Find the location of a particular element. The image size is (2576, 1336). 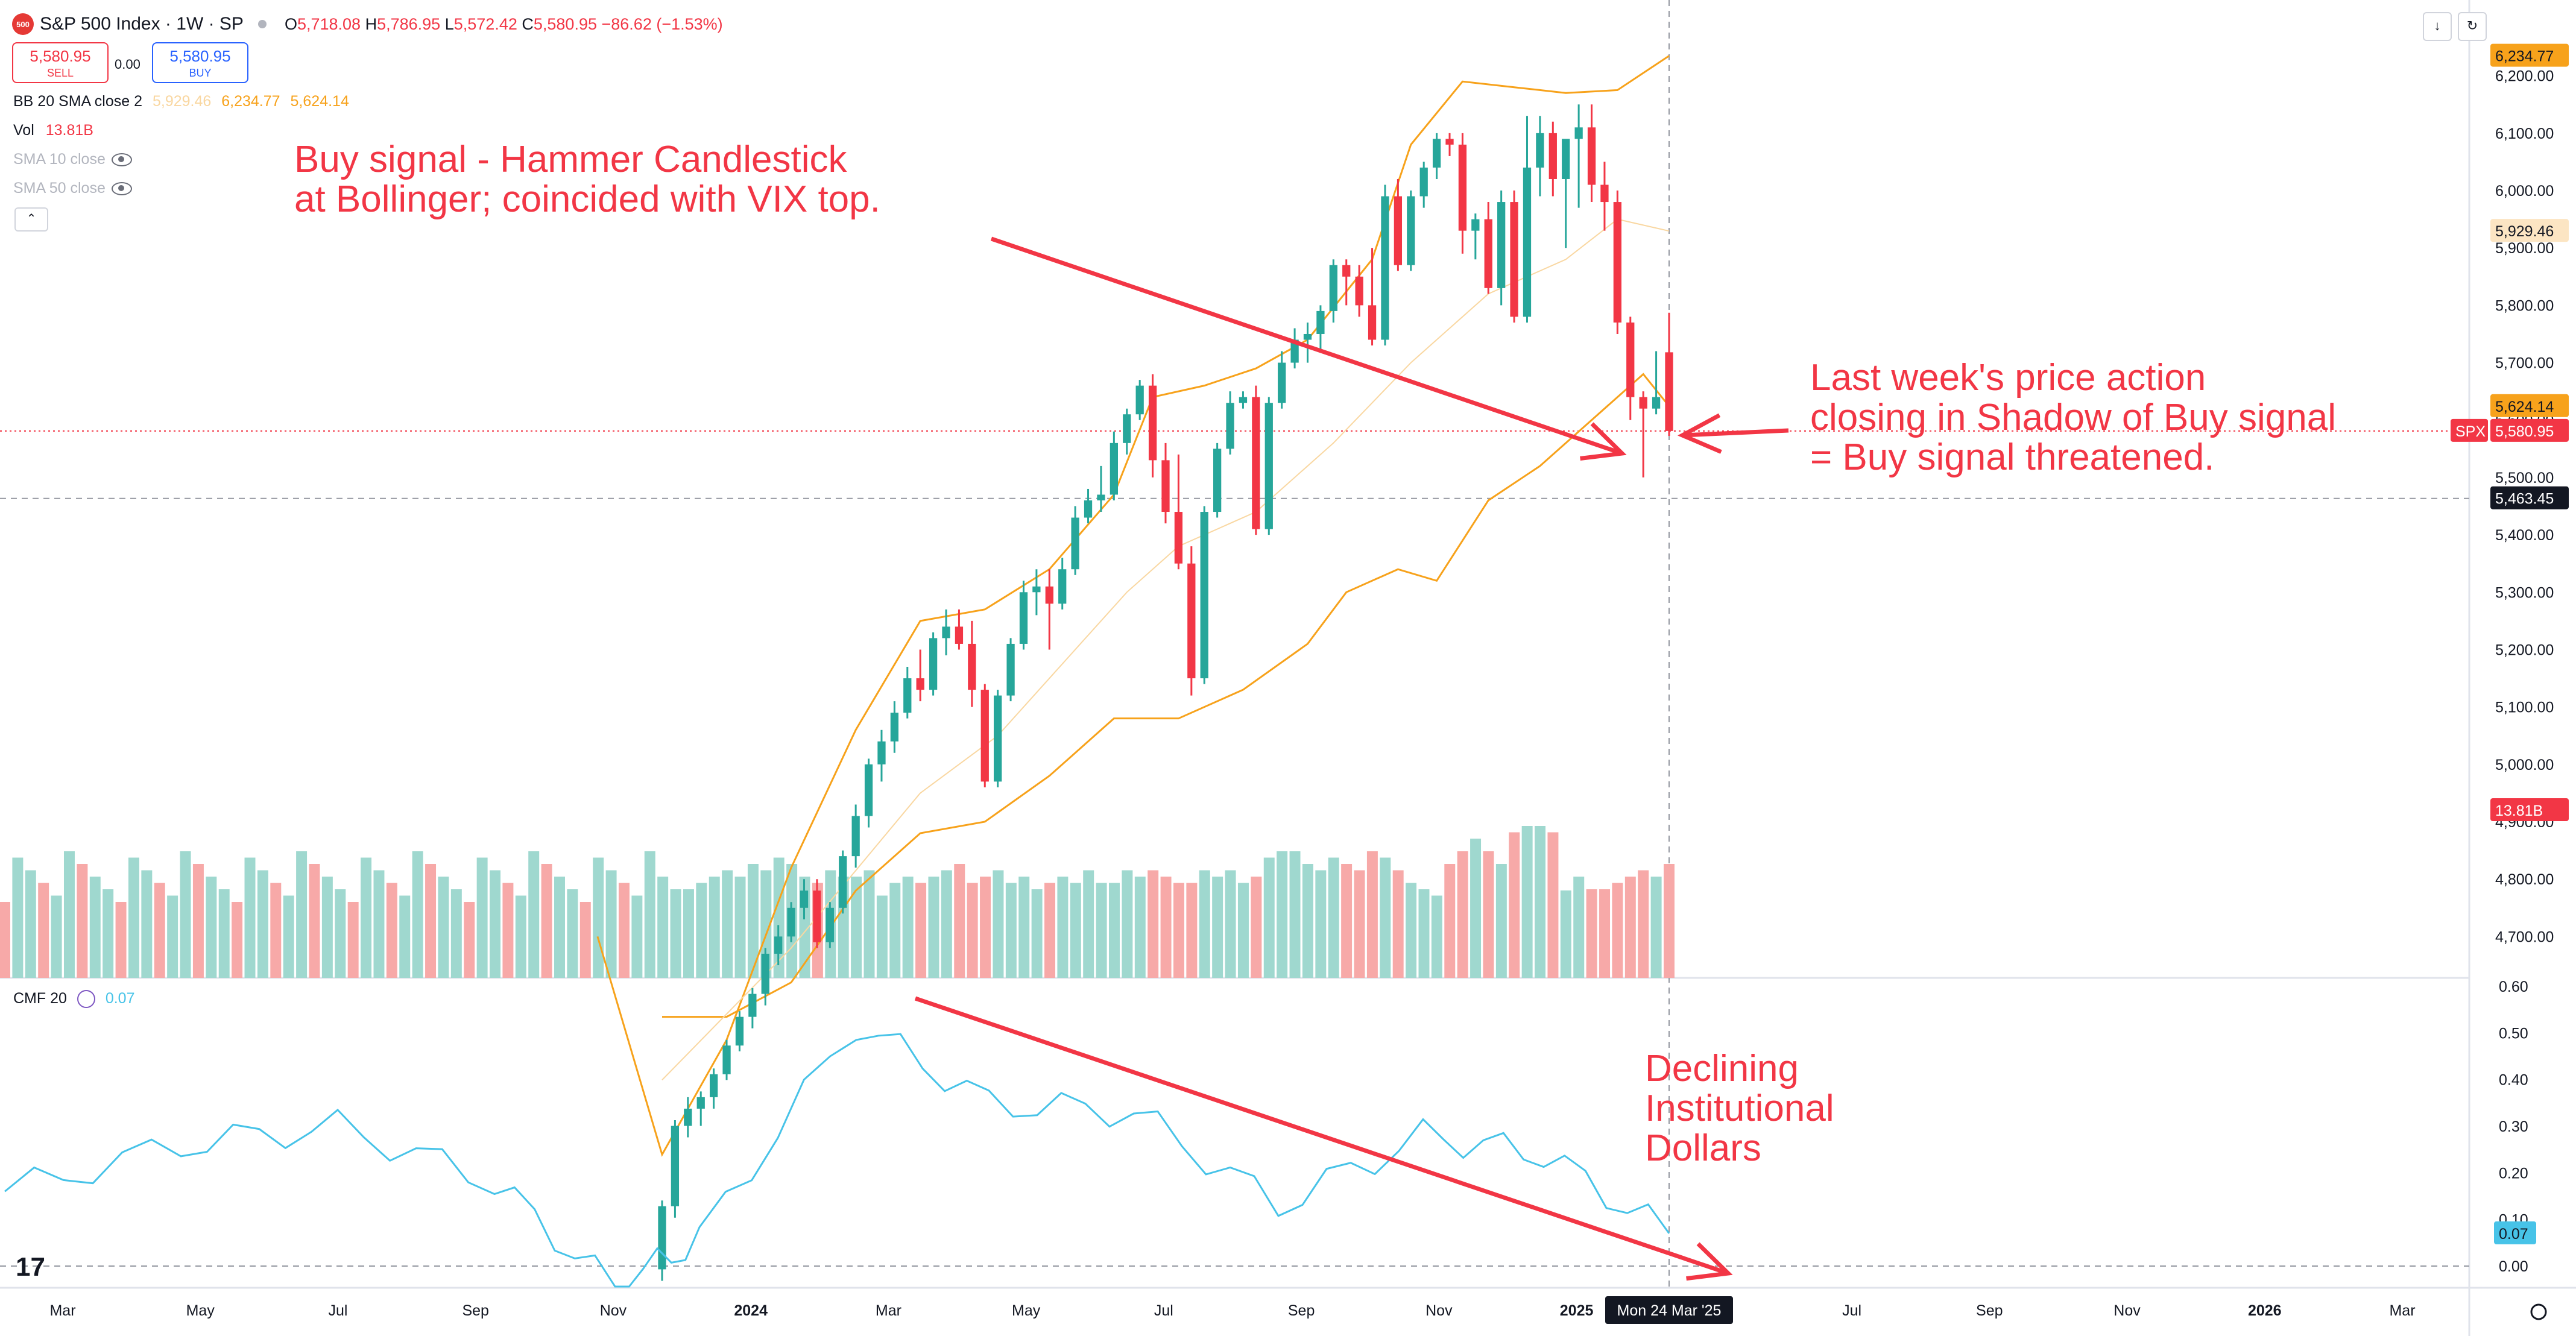

cmf-legend: CMF 20 0.07 is located at coordinates (73, 1000).